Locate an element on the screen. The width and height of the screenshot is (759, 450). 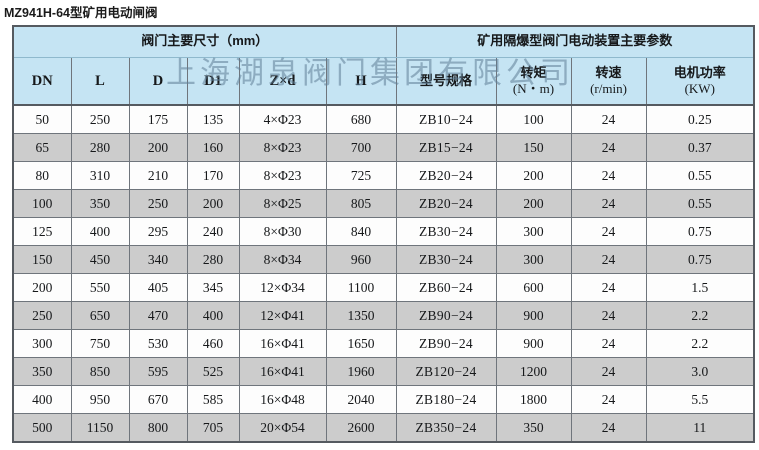
cell-h: 2600 is located at coordinates (361, 428).